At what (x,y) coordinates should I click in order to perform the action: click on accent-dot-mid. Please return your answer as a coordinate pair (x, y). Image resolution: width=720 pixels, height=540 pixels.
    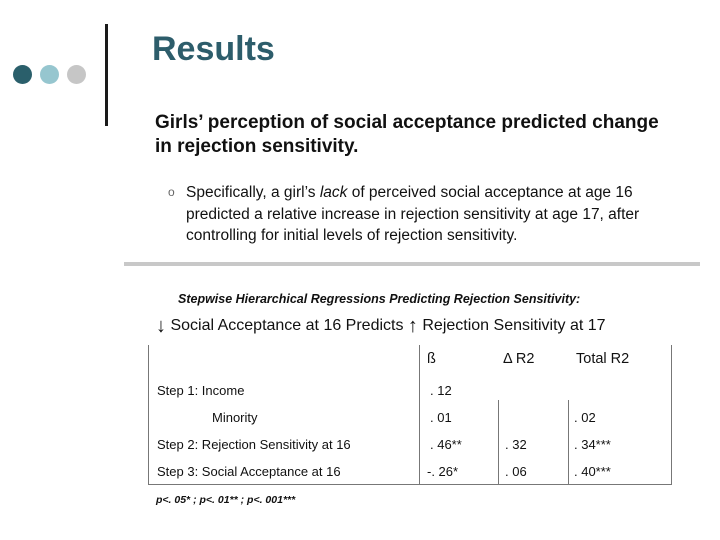
    Looking at the image, I should click on (49, 74).